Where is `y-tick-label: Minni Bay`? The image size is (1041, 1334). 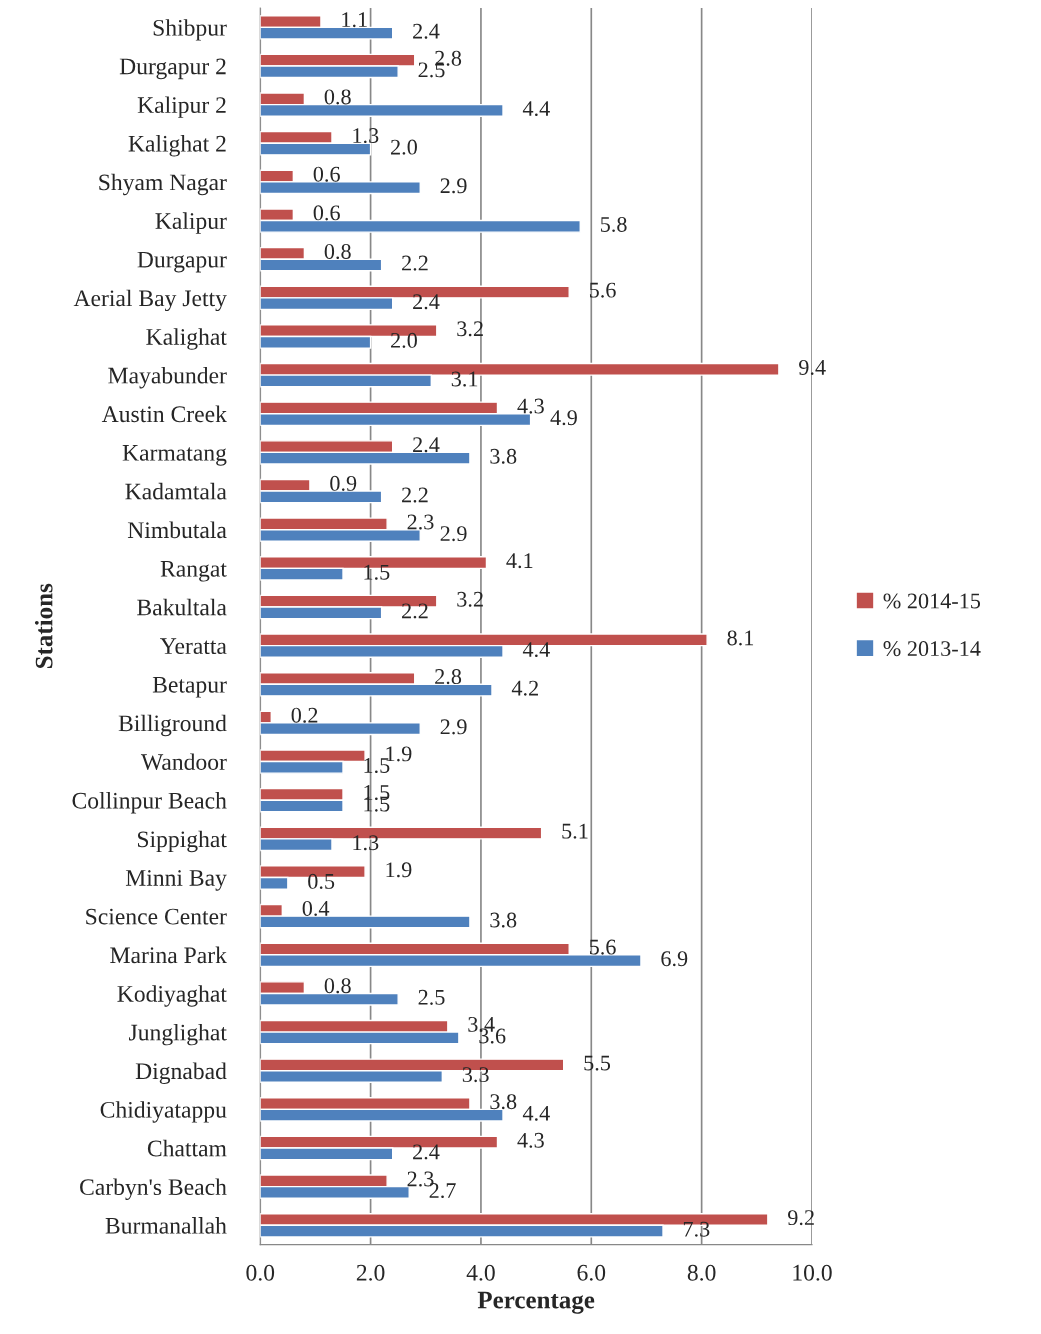 y-tick-label: Minni Bay is located at coordinates (176, 880).